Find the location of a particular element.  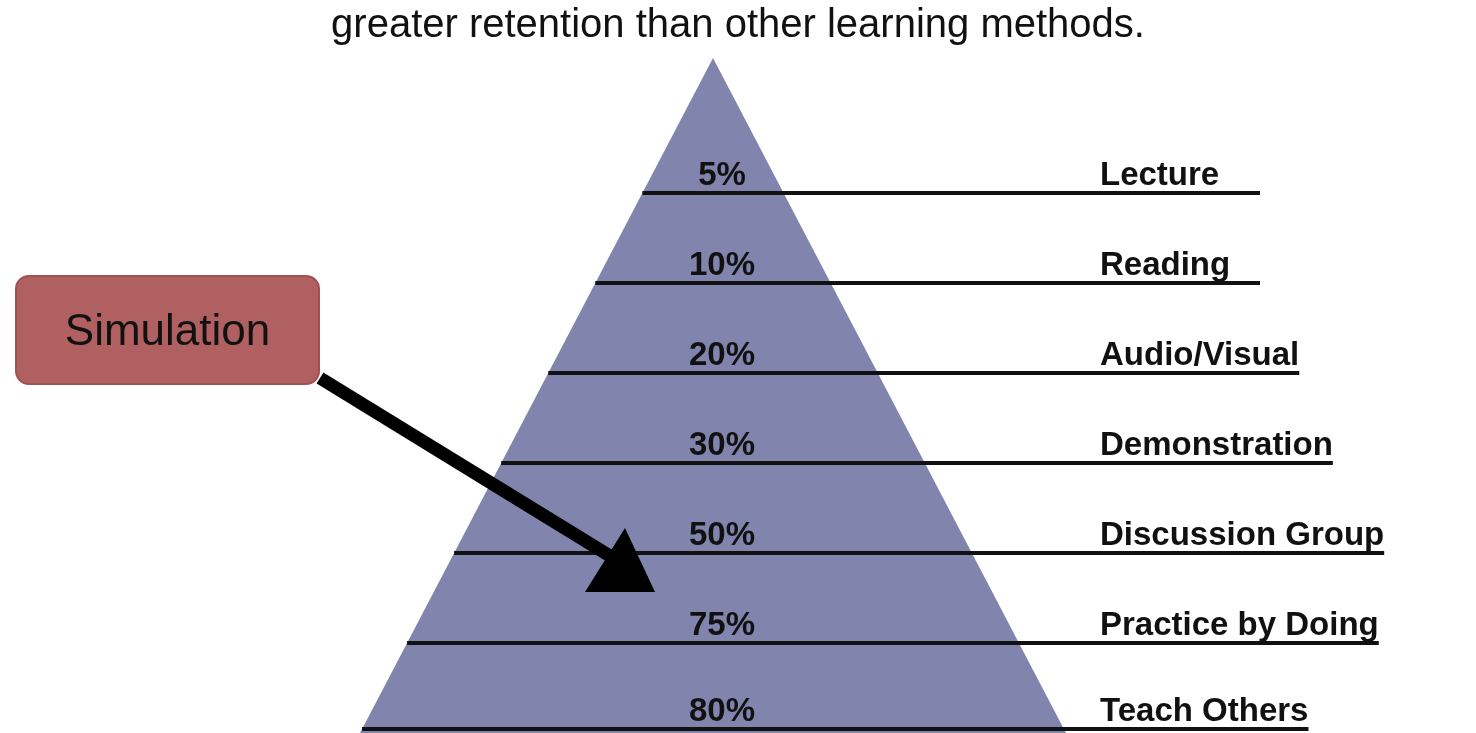

category-label: Discussion Group is located at coordinates (1242, 533).